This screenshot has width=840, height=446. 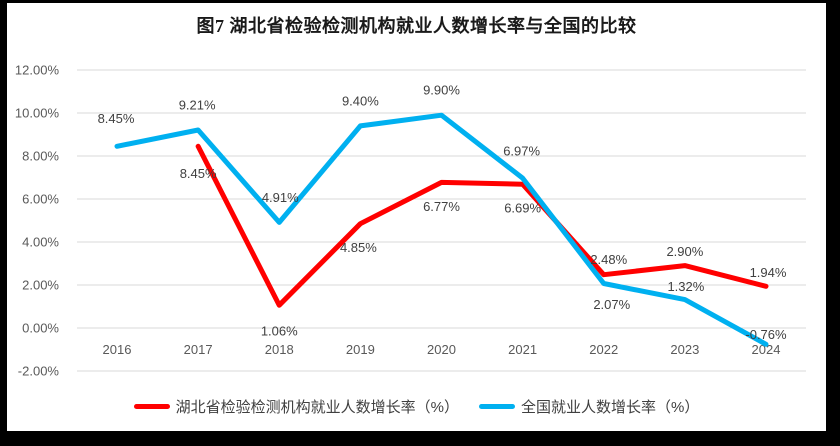 I want to click on x-axis-label: 2018, so click(x=279, y=349).